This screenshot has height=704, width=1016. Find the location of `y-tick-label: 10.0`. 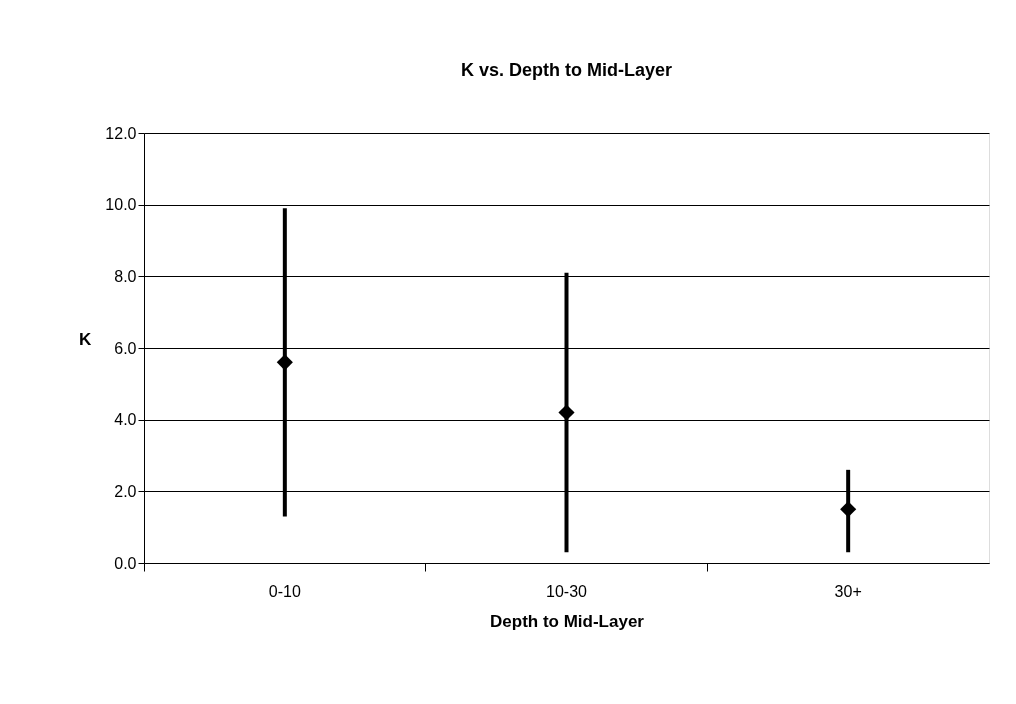

y-tick-label: 10.0 is located at coordinates (121, 205).